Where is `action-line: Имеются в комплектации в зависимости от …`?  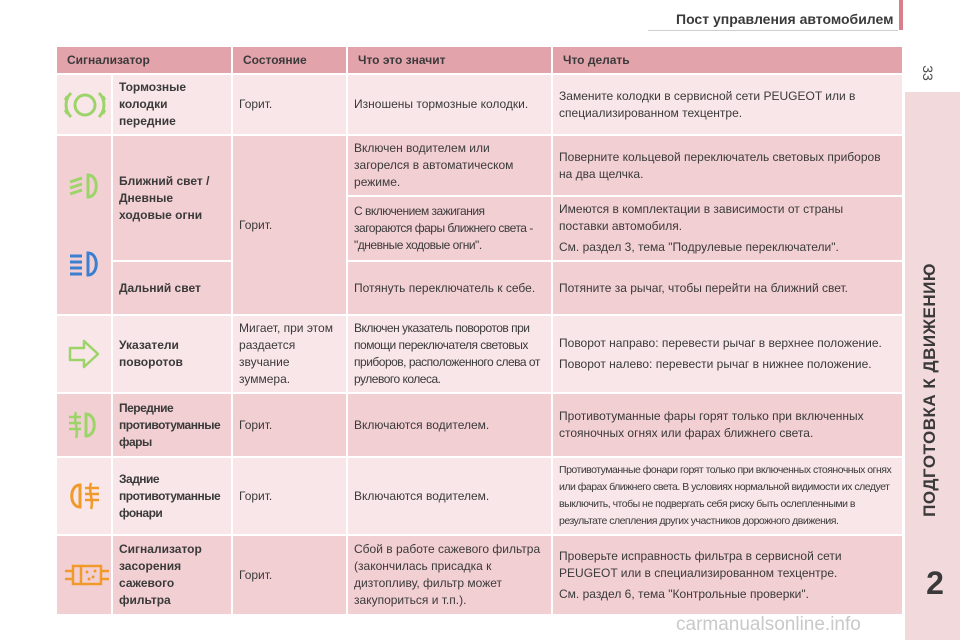
action-line: Имеются в комплектации в зависимости от … is located at coordinates (701, 217).